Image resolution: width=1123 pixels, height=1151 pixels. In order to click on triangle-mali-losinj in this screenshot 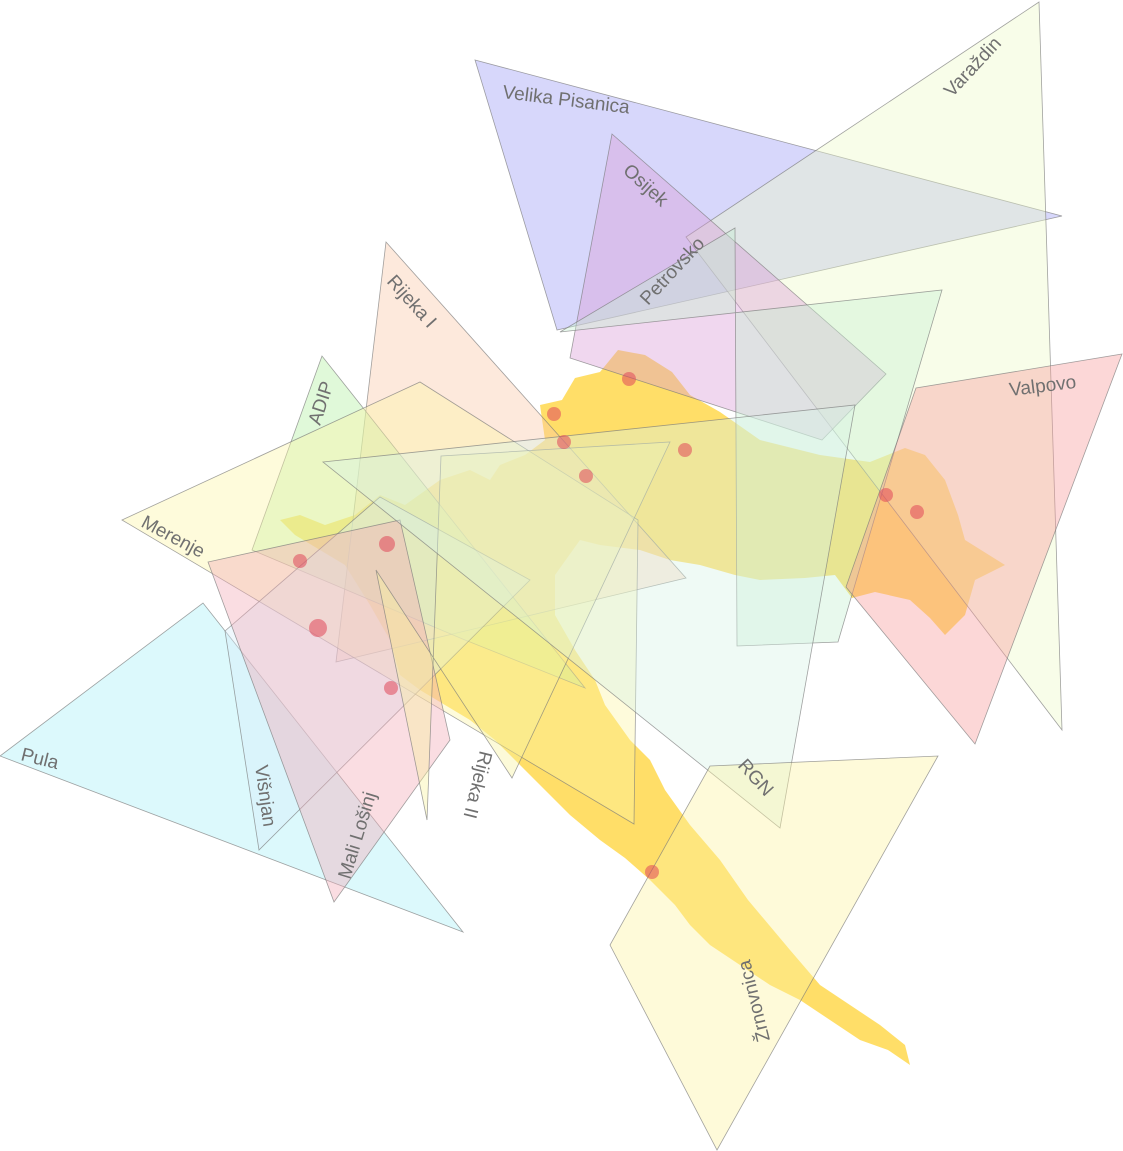, I will do `click(329, 711)`.